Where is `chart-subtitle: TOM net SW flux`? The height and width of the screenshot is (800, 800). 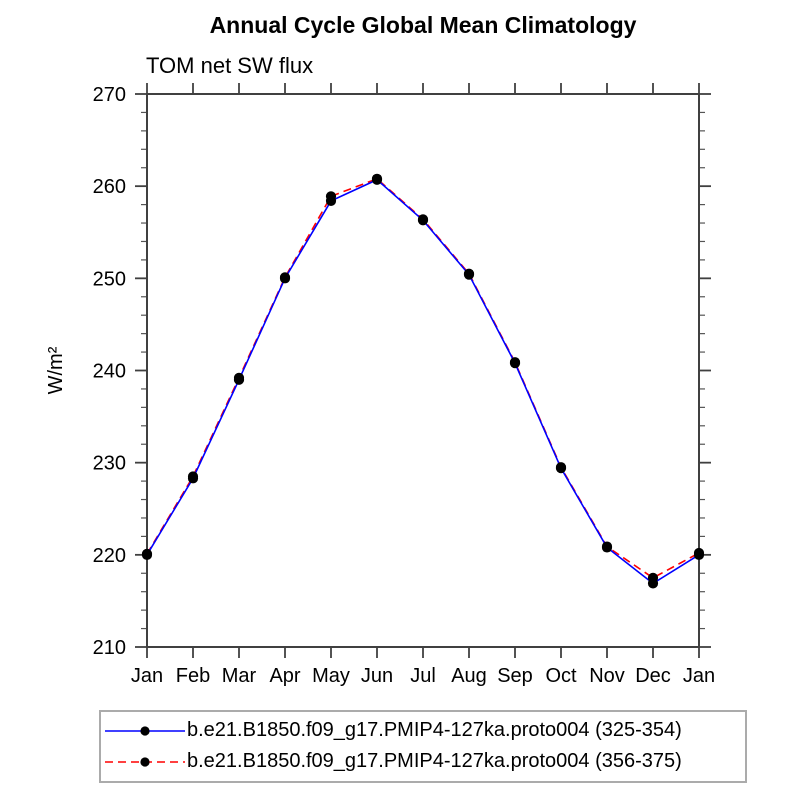
chart-subtitle: TOM net SW flux is located at coordinates (230, 65).